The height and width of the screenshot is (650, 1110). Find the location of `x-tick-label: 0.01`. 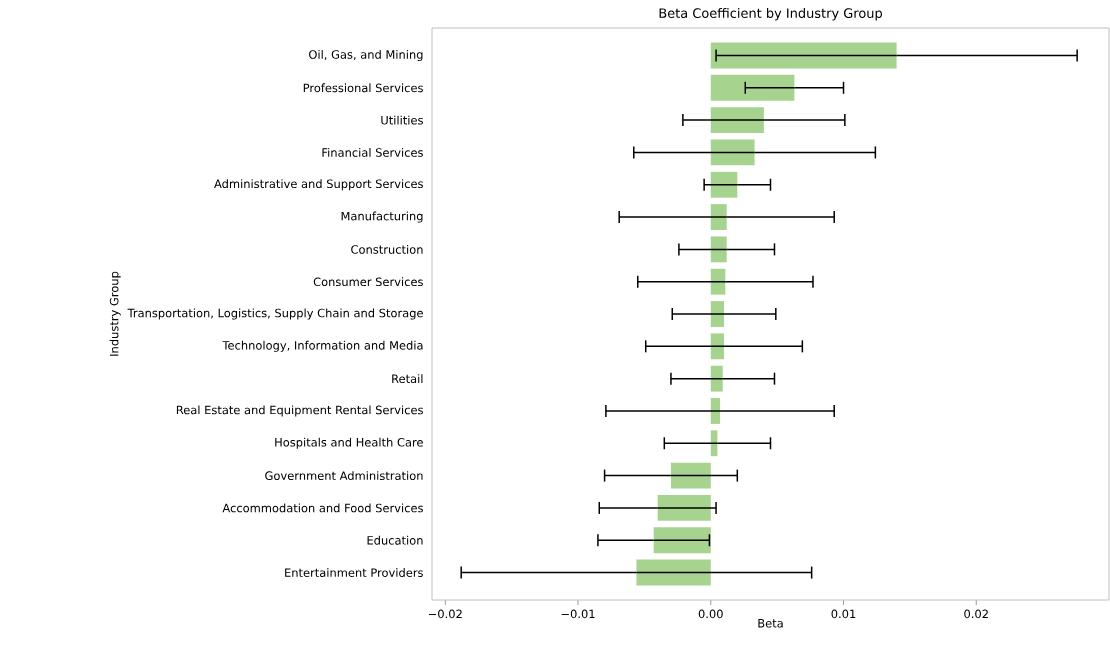

x-tick-label: 0.01 is located at coordinates (843, 614).